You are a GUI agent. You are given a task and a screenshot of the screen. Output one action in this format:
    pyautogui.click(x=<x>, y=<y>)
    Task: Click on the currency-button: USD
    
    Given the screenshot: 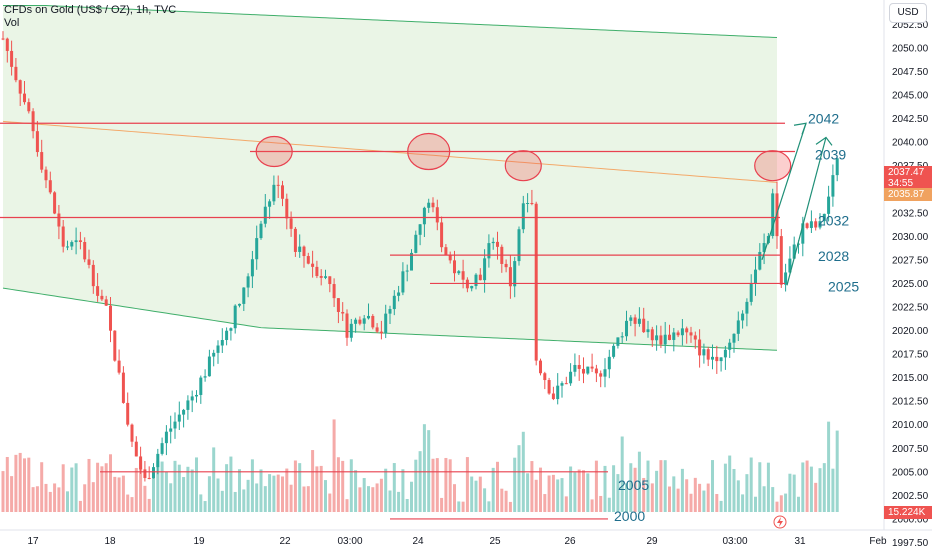 What is the action you would take?
    pyautogui.click(x=908, y=13)
    